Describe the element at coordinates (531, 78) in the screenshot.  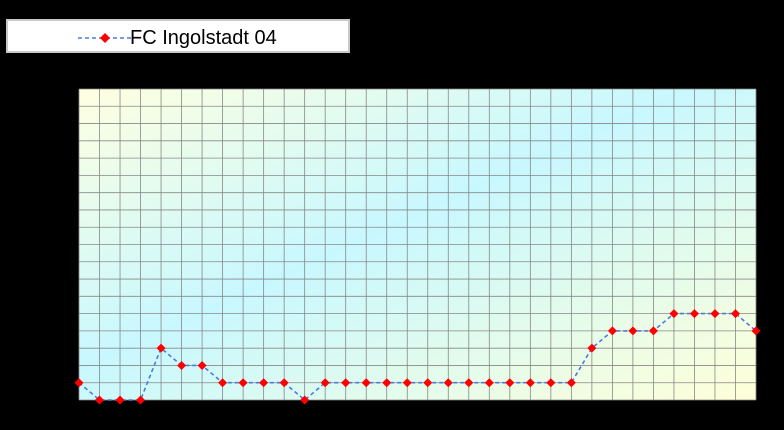
I see `x-tick-label: 23` at that location.